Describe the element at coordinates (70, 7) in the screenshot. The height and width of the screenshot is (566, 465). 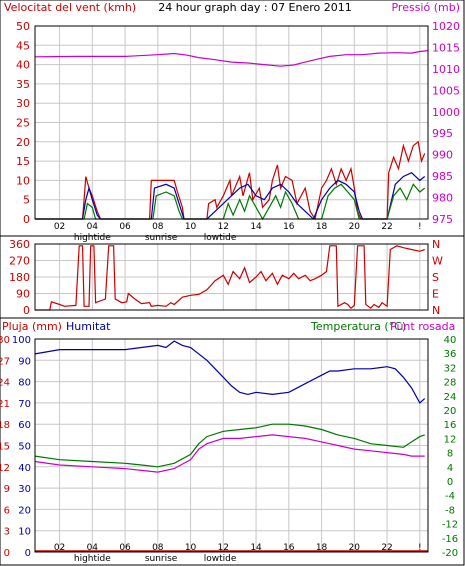
I see `wind-axis-title: Velocitat del vent (kmh)` at that location.